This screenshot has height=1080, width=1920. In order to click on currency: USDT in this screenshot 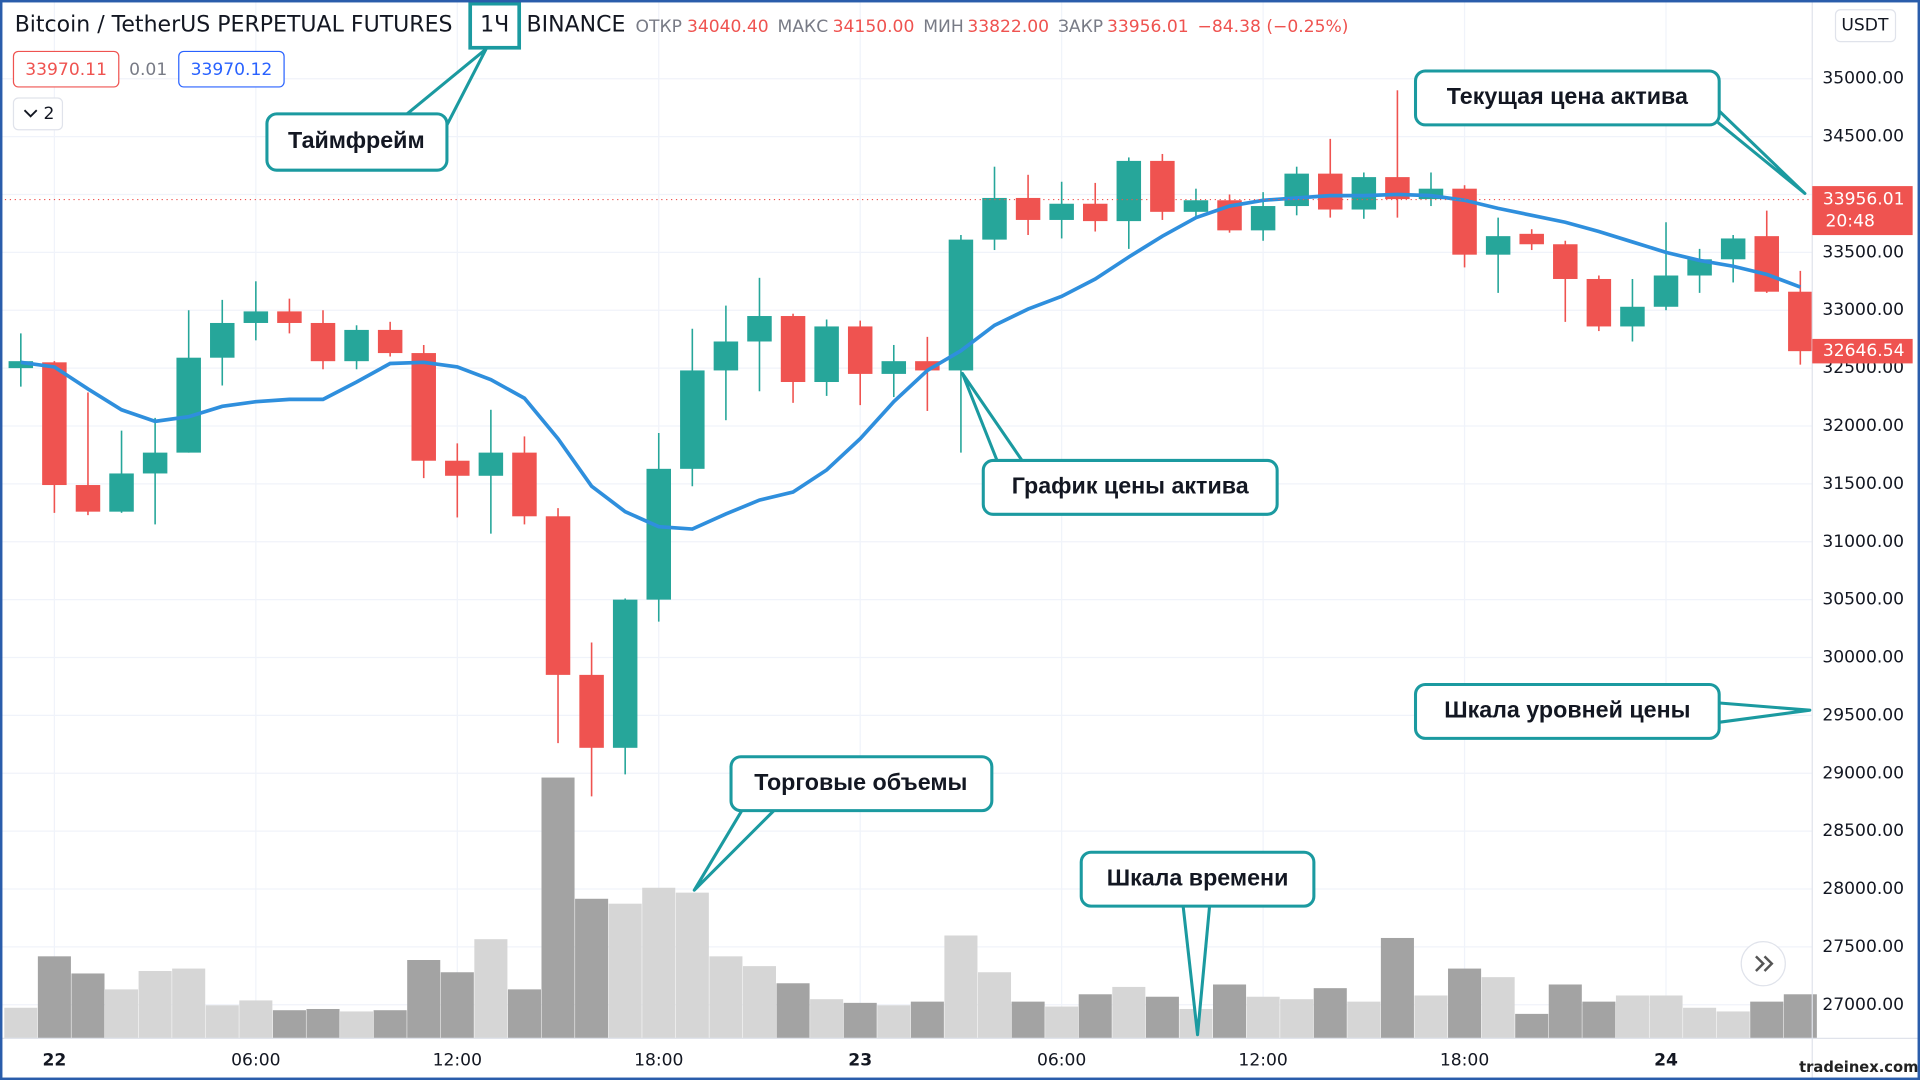, I will do `click(1865, 26)`.